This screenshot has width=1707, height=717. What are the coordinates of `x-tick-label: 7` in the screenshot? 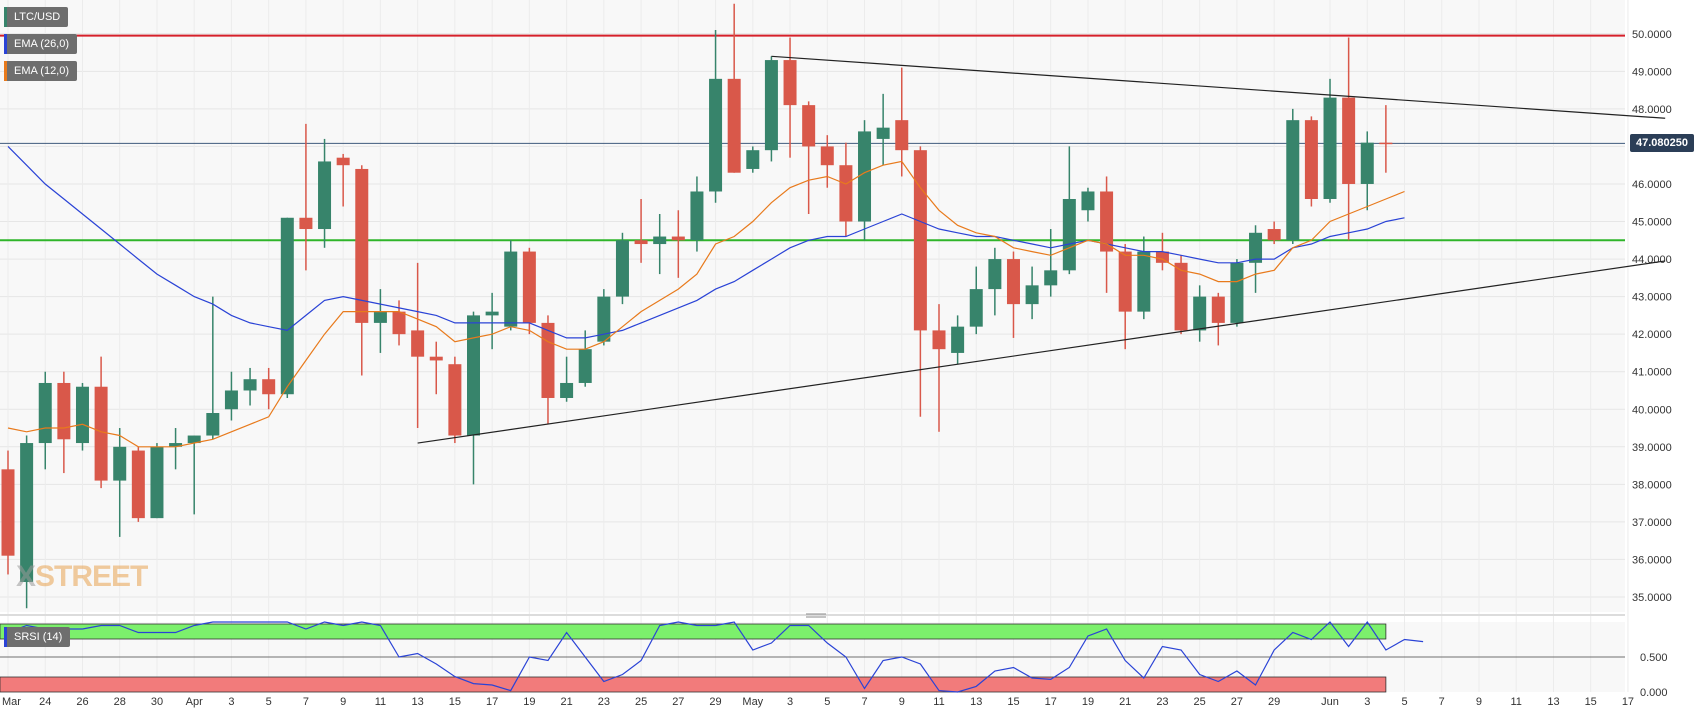 It's located at (864, 702).